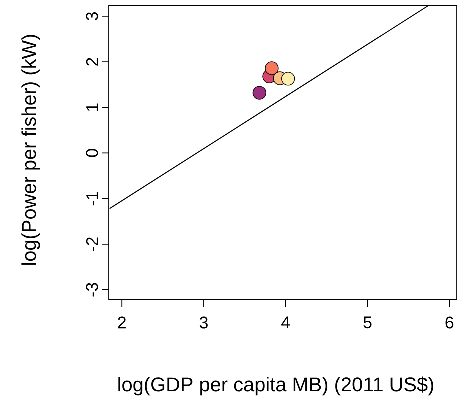 This screenshot has height=409, width=458. I want to click on y-tick-label: -1, so click(92, 199).